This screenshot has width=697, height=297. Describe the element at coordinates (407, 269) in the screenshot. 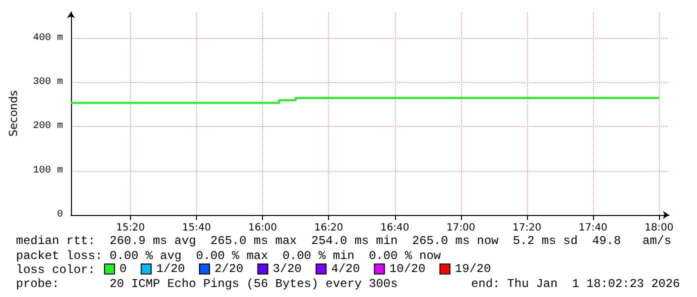

I see `legend-label: 10/20` at that location.